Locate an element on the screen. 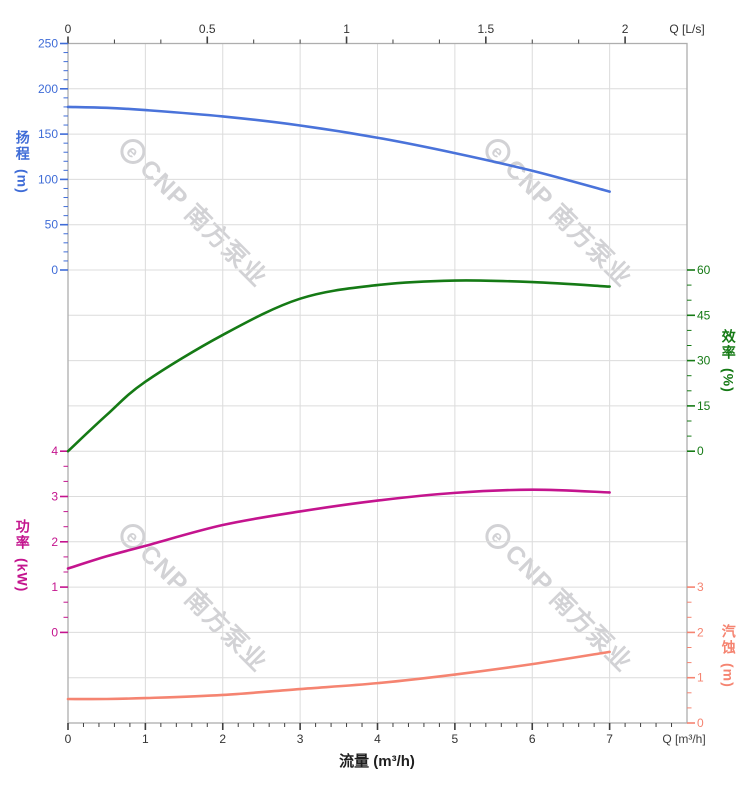  npsh-axis-title-text: 汽蚀 is located at coordinates (728, 640).